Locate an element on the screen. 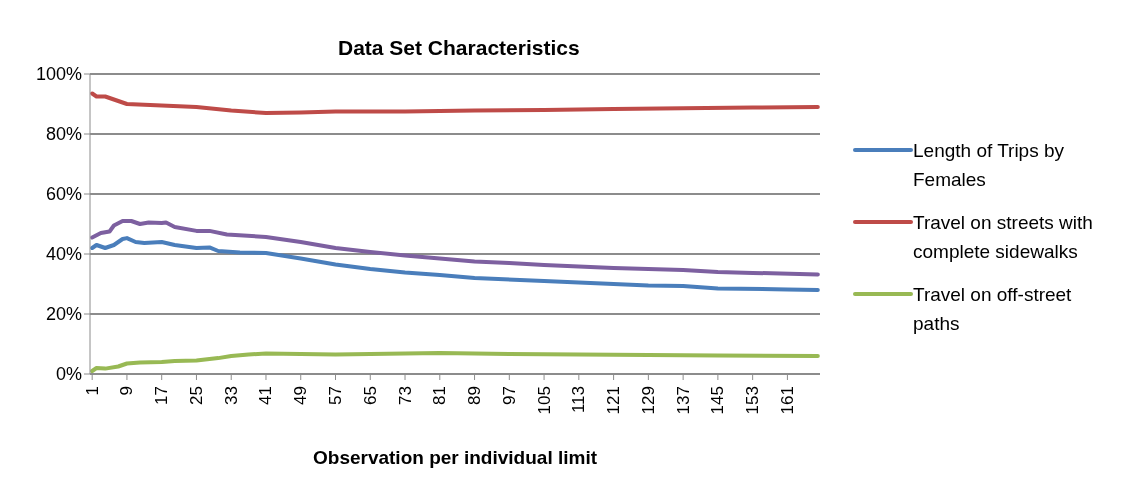 The width and height of the screenshot is (1130, 482). x-tick-label: 161 is located at coordinates (787, 400).